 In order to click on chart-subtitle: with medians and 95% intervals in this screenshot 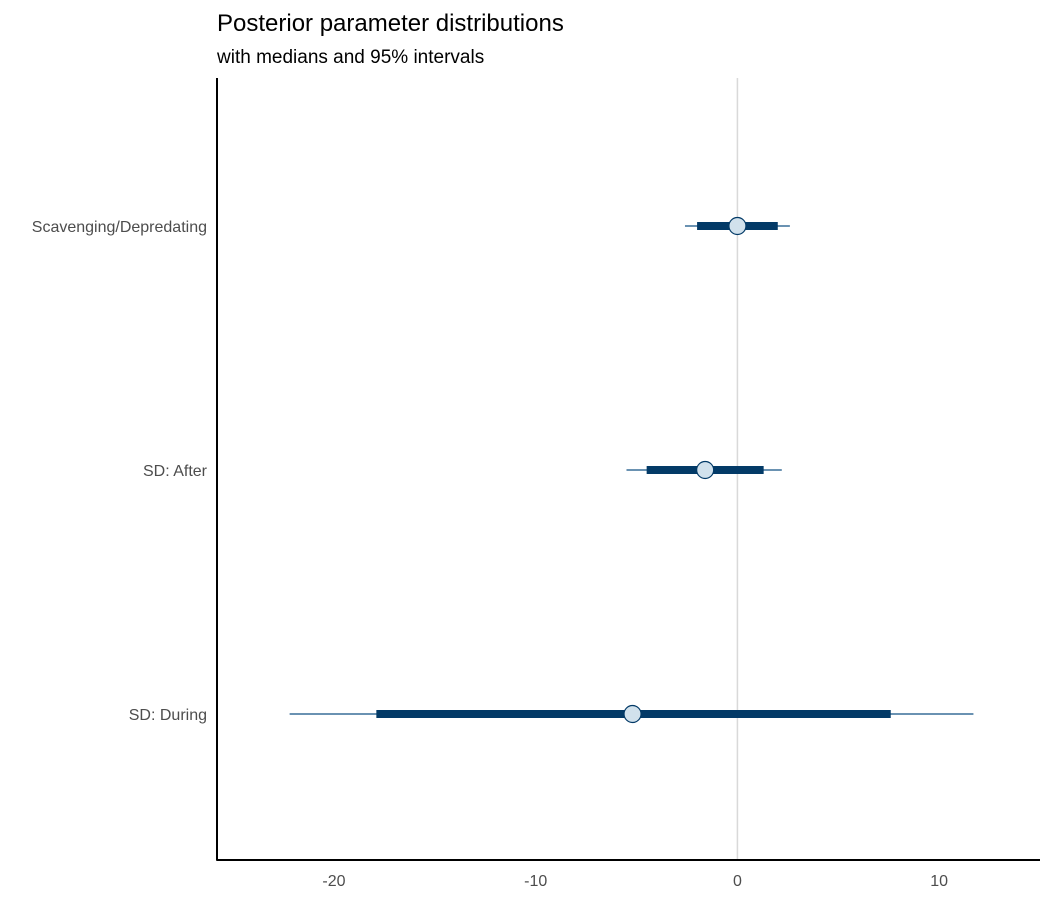, I will do `click(350, 57)`.